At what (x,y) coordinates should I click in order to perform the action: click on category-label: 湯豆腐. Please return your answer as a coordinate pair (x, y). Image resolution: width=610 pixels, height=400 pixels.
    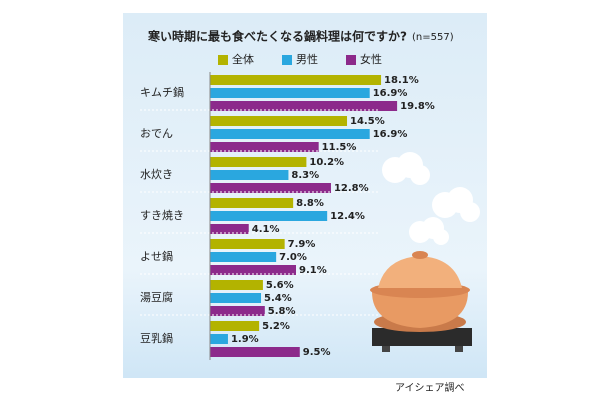
    Looking at the image, I should click on (156, 297).